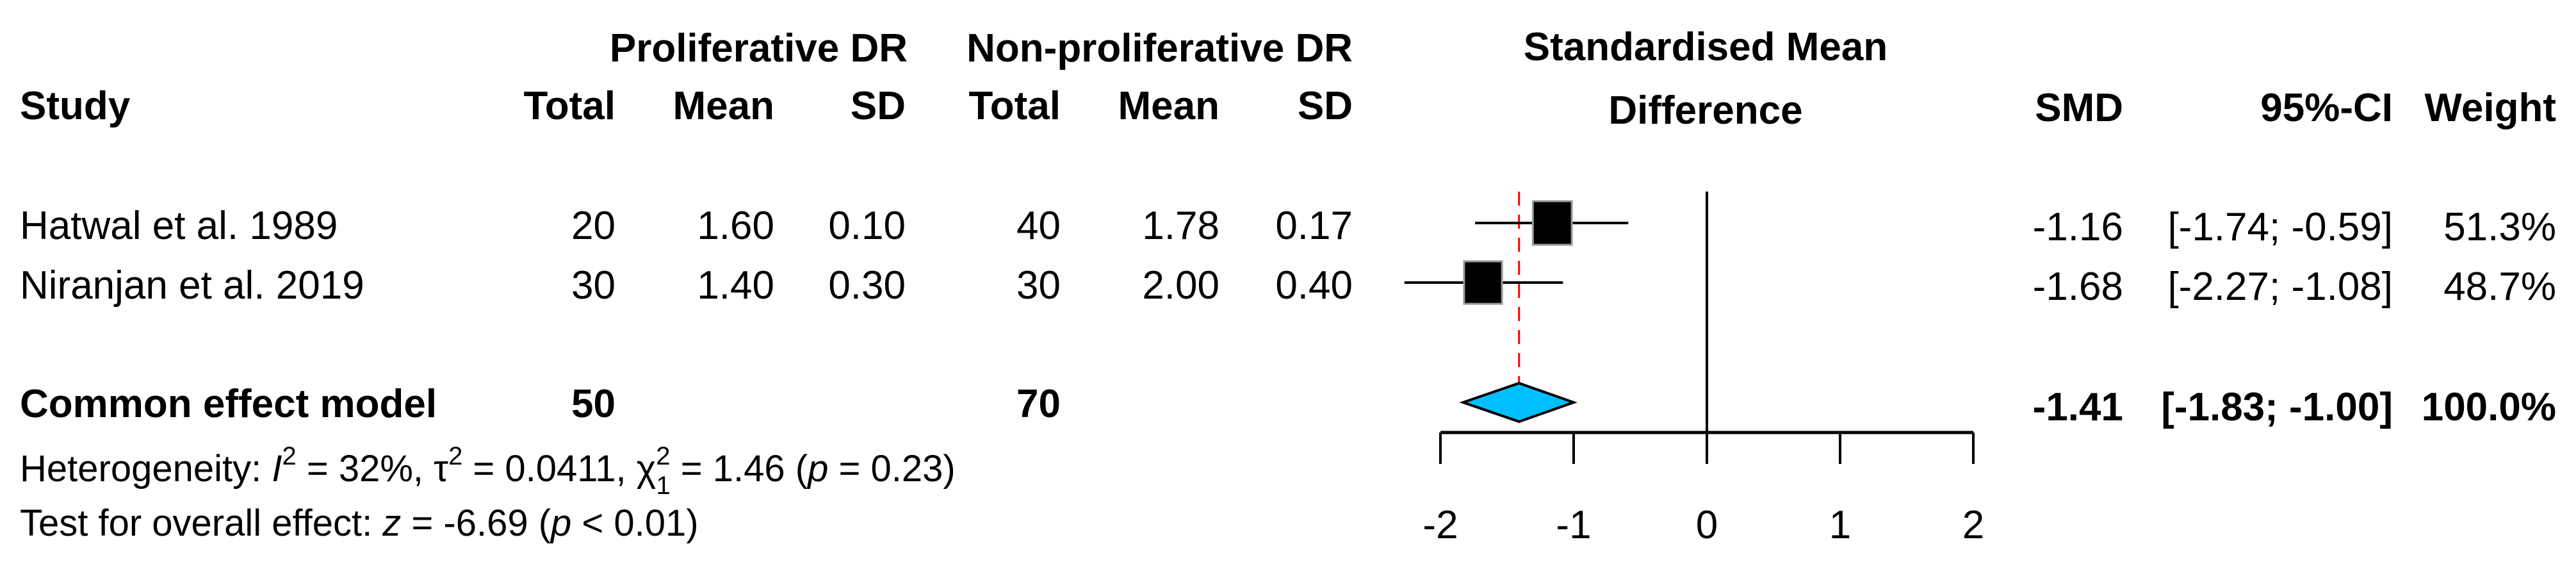 The height and width of the screenshot is (569, 2576). I want to click on mean1: 1.60, so click(735, 226).